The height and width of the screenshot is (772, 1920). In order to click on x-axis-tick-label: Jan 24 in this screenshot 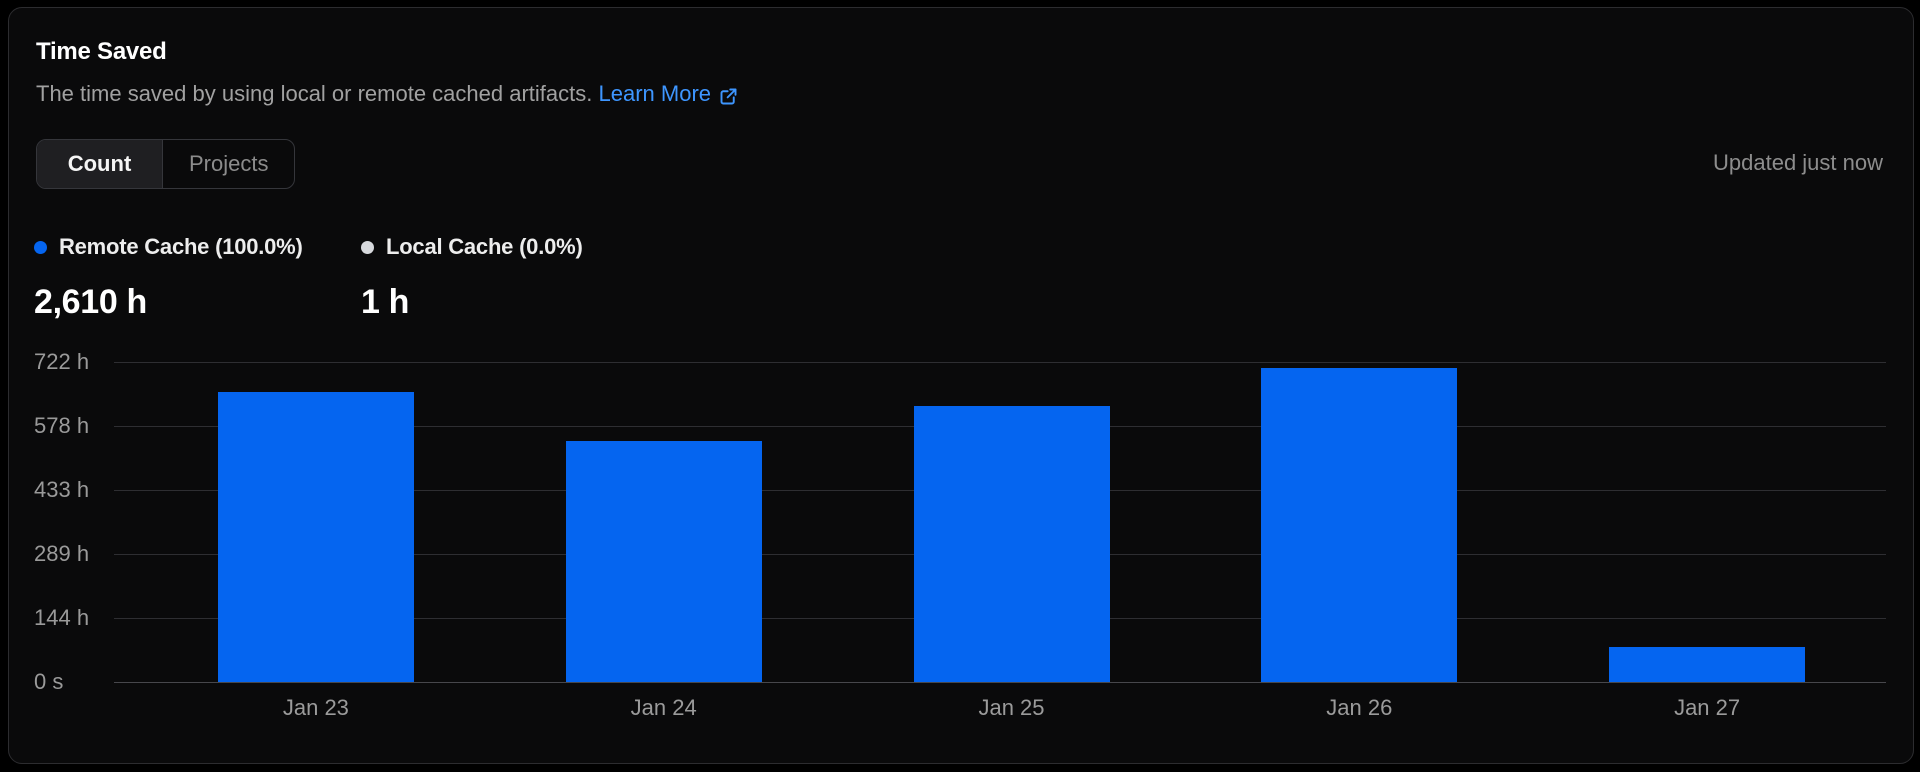, I will do `click(663, 707)`.